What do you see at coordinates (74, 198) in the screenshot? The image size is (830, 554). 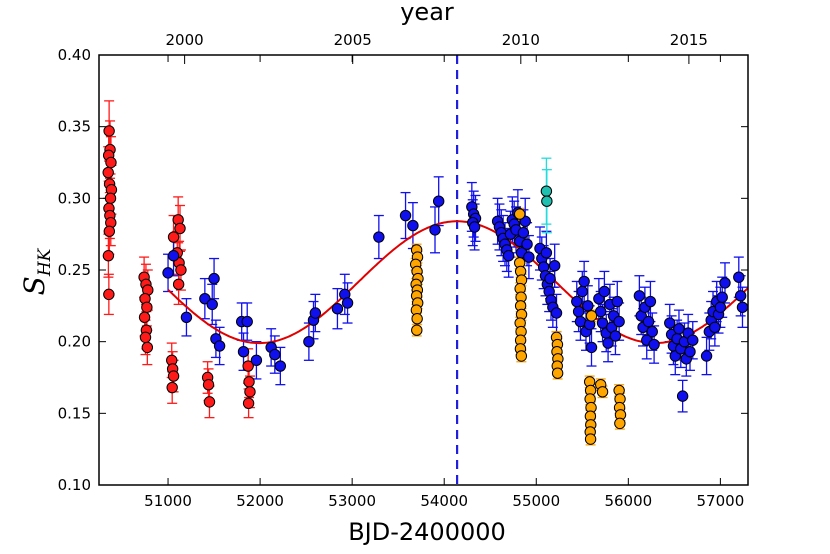 I see `y-tick-label-0.3: 0.30` at bounding box center [74, 198].